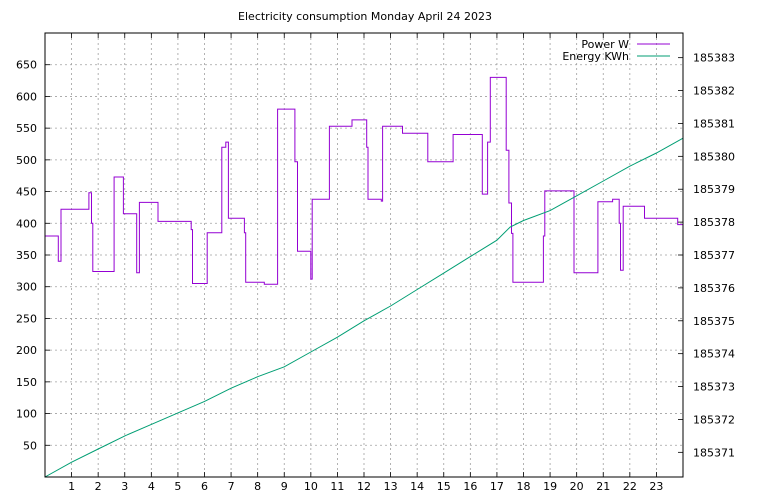  I want to click on x-tick-label: 4, so click(151, 486).